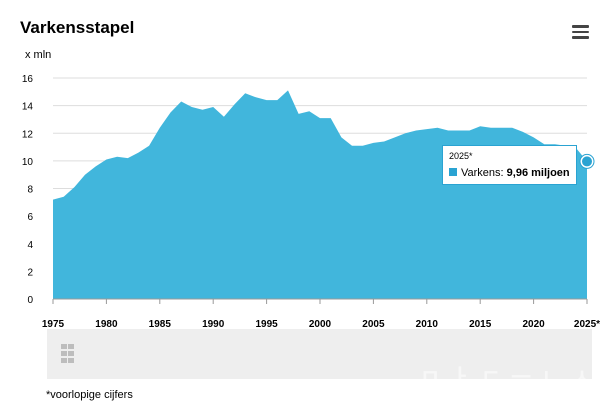  I want to click on y-tick-label: 6, so click(30, 217).